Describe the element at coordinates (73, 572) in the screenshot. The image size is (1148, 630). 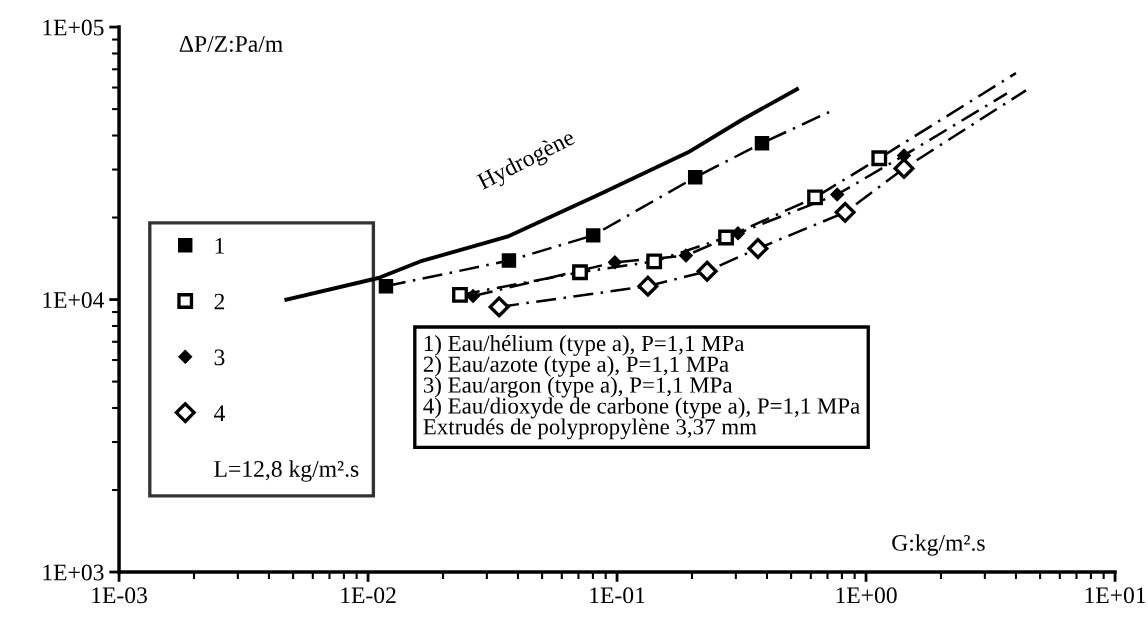
I see `y-tick-label: 1E+03` at that location.